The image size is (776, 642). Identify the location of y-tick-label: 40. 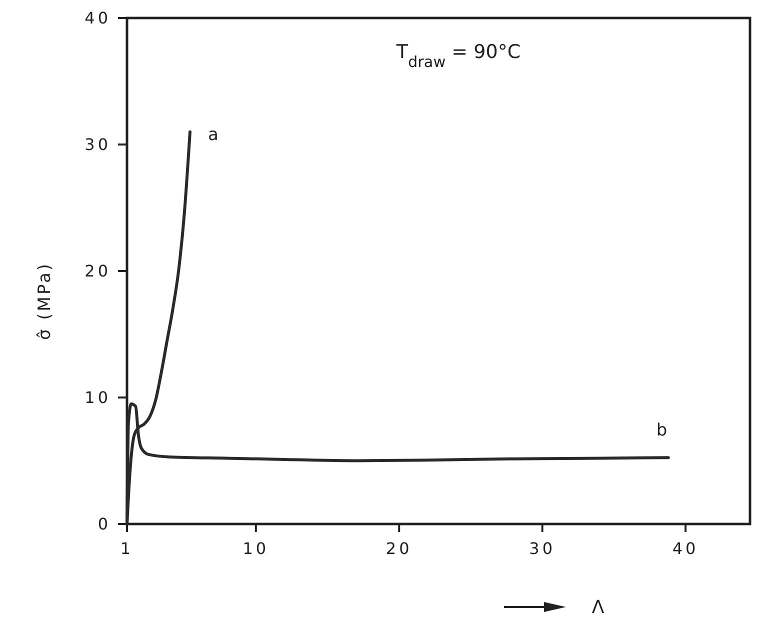
(97, 18).